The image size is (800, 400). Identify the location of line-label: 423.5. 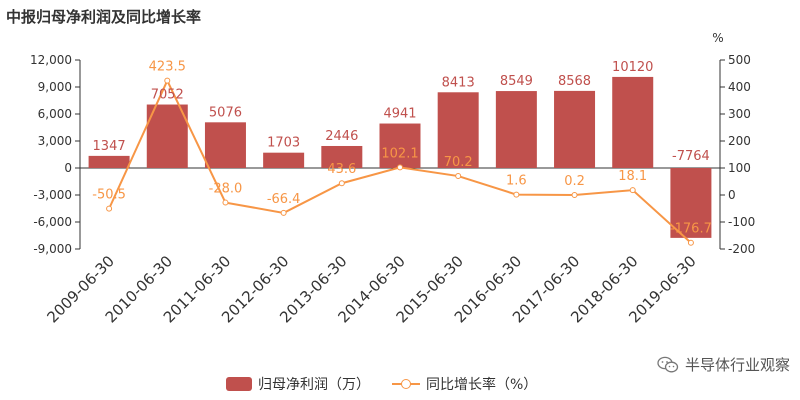
(167, 67).